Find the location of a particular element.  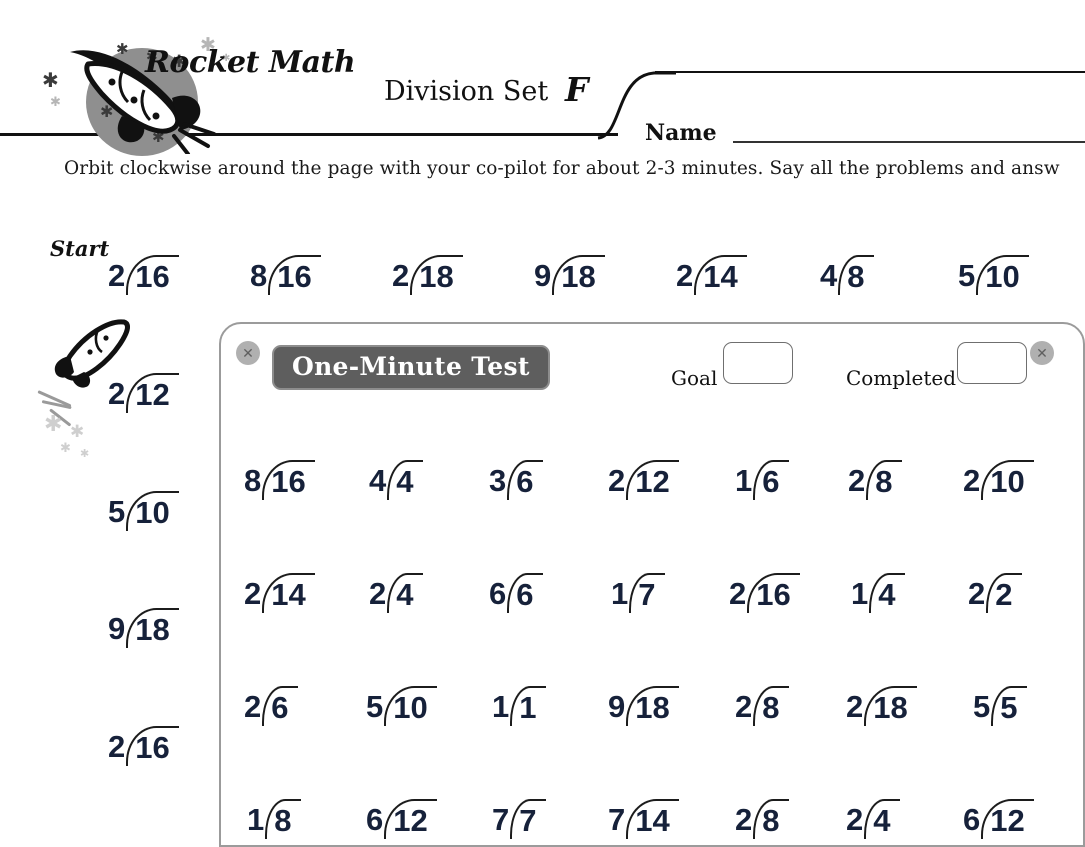

test-problem-2-1: 5 10 is located at coordinates (401, 706).